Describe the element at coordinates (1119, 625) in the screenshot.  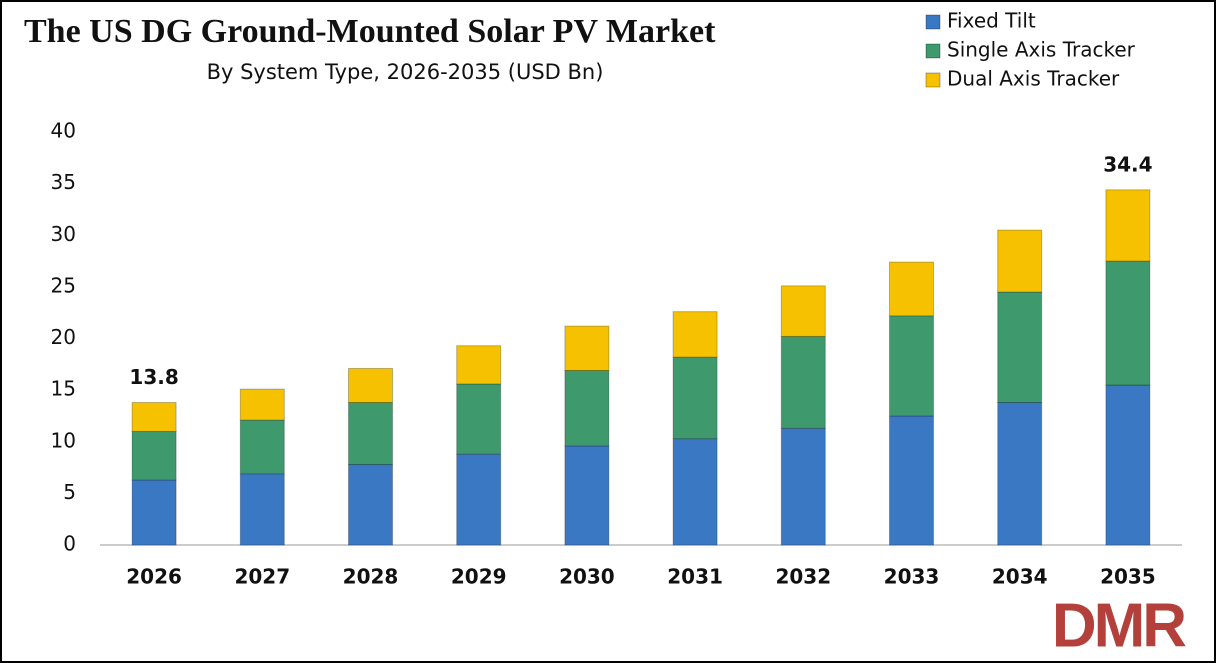
I see `logo: DMR` at that location.